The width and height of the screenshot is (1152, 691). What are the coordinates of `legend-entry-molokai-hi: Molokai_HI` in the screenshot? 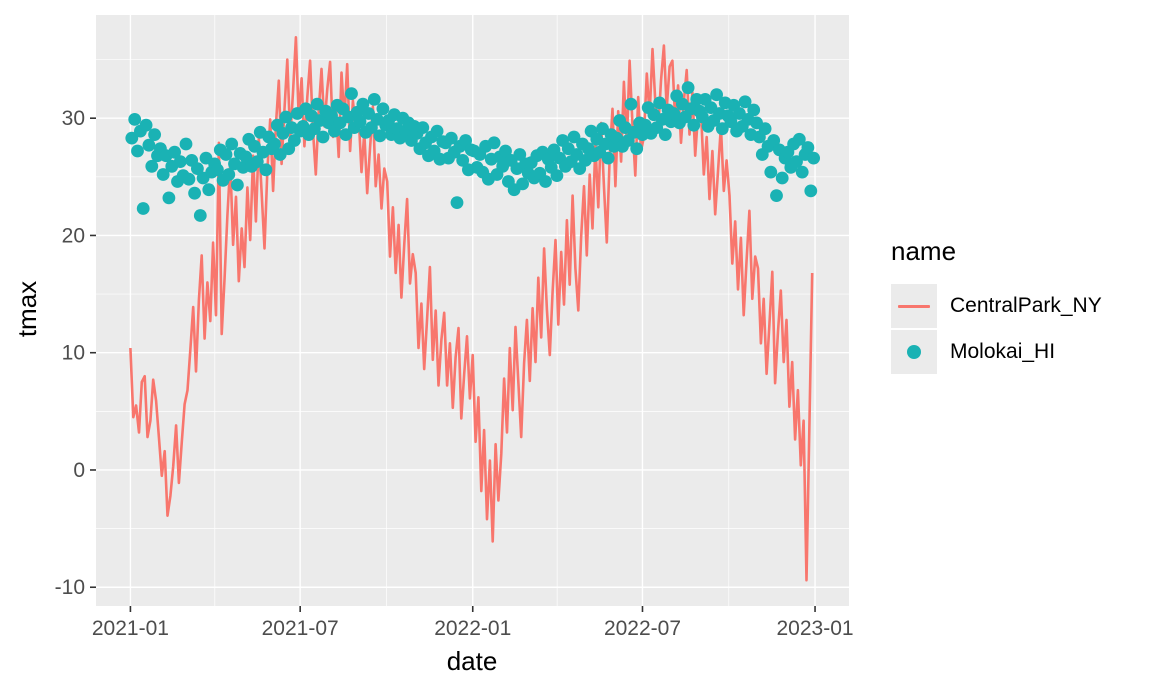 It's located at (996, 352).